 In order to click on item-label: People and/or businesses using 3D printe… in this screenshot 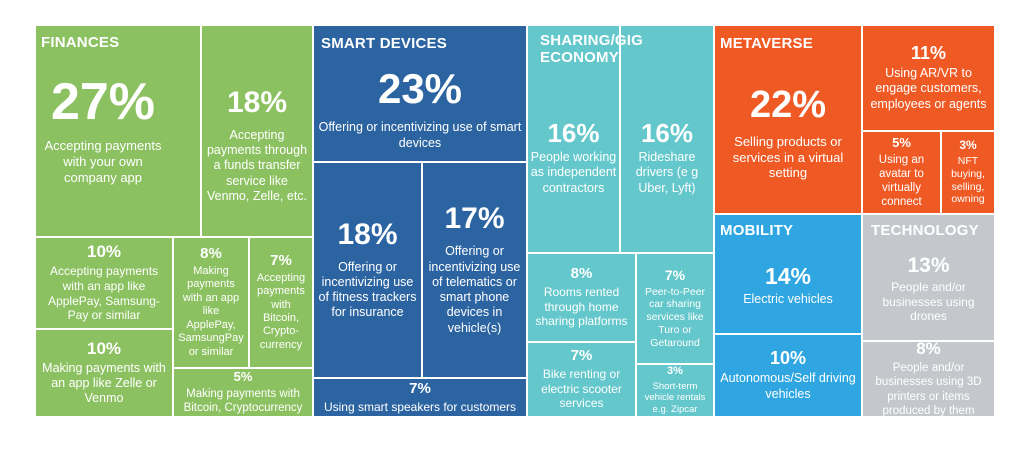, I will do `click(928, 389)`.